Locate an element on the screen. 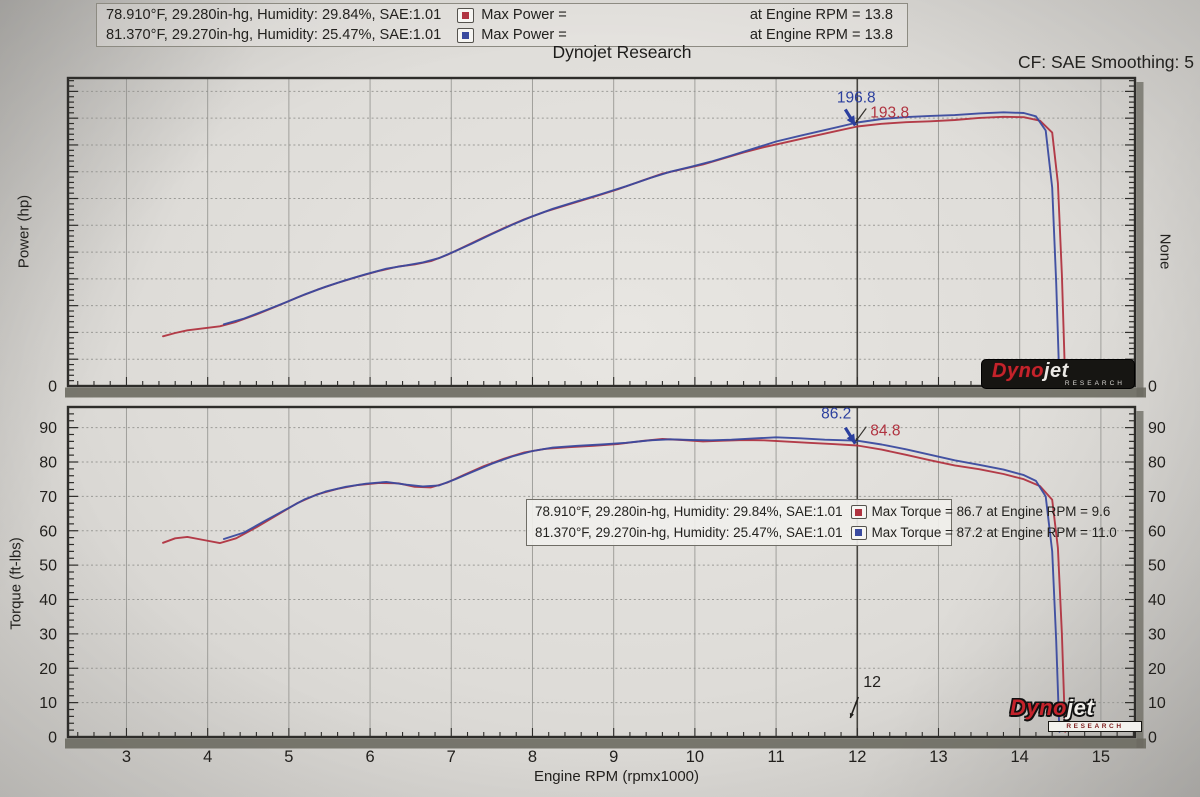 The width and height of the screenshot is (1200, 797). legend-run1-marker-icon is located at coordinates (858, 512).